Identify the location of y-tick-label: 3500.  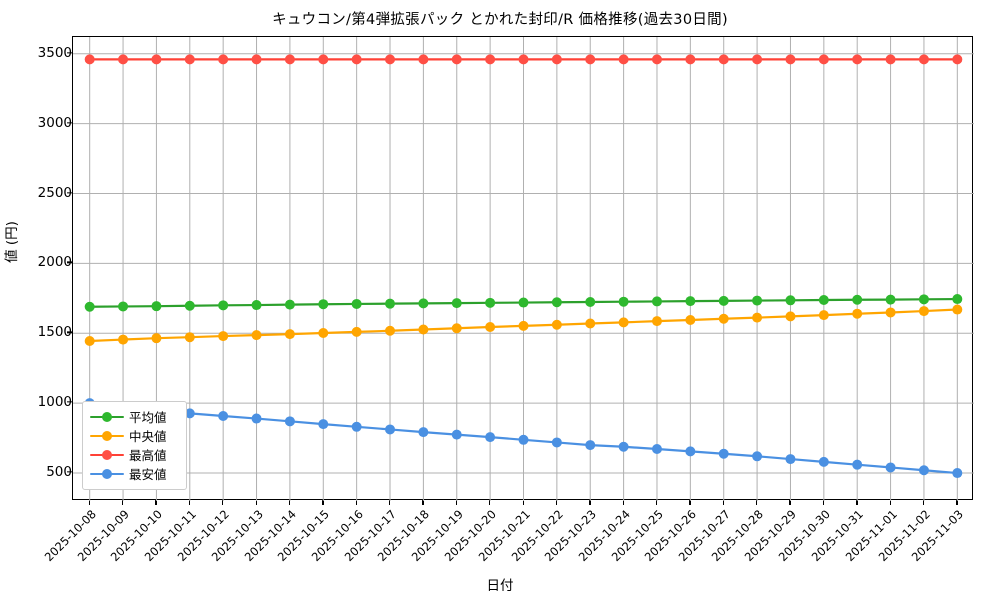
(54, 52).